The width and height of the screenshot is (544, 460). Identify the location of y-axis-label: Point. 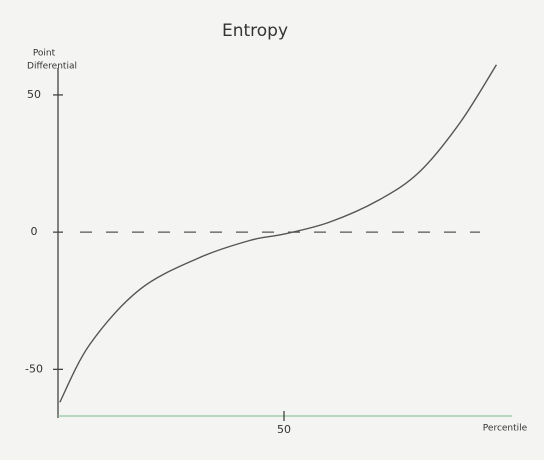
(44, 54).